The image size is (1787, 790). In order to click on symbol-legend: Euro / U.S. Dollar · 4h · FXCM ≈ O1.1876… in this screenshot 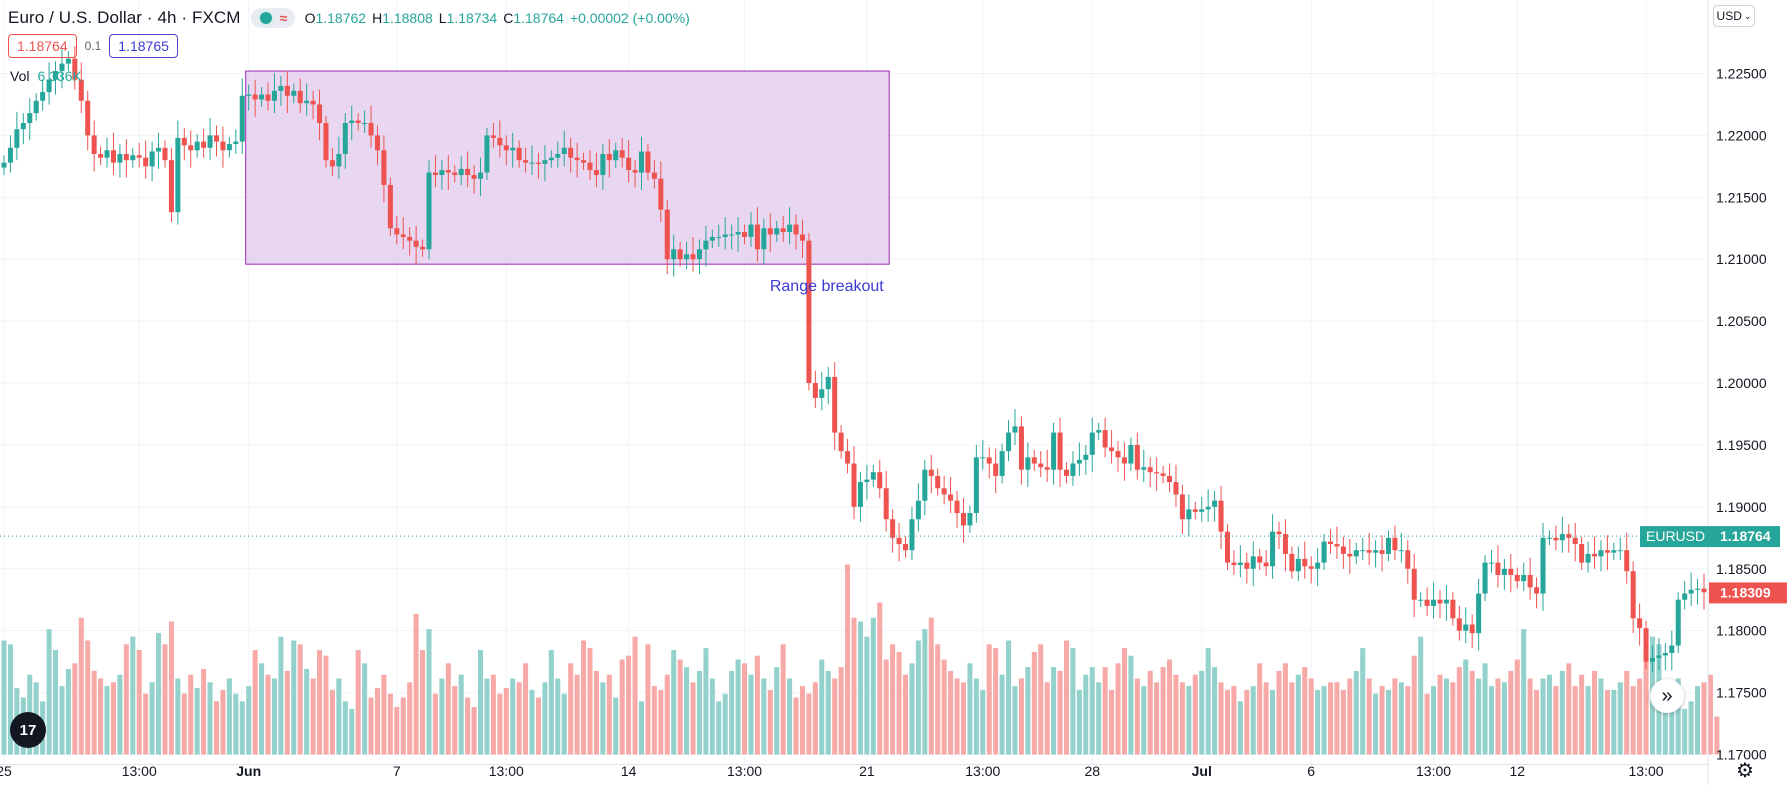, I will do `click(349, 18)`.